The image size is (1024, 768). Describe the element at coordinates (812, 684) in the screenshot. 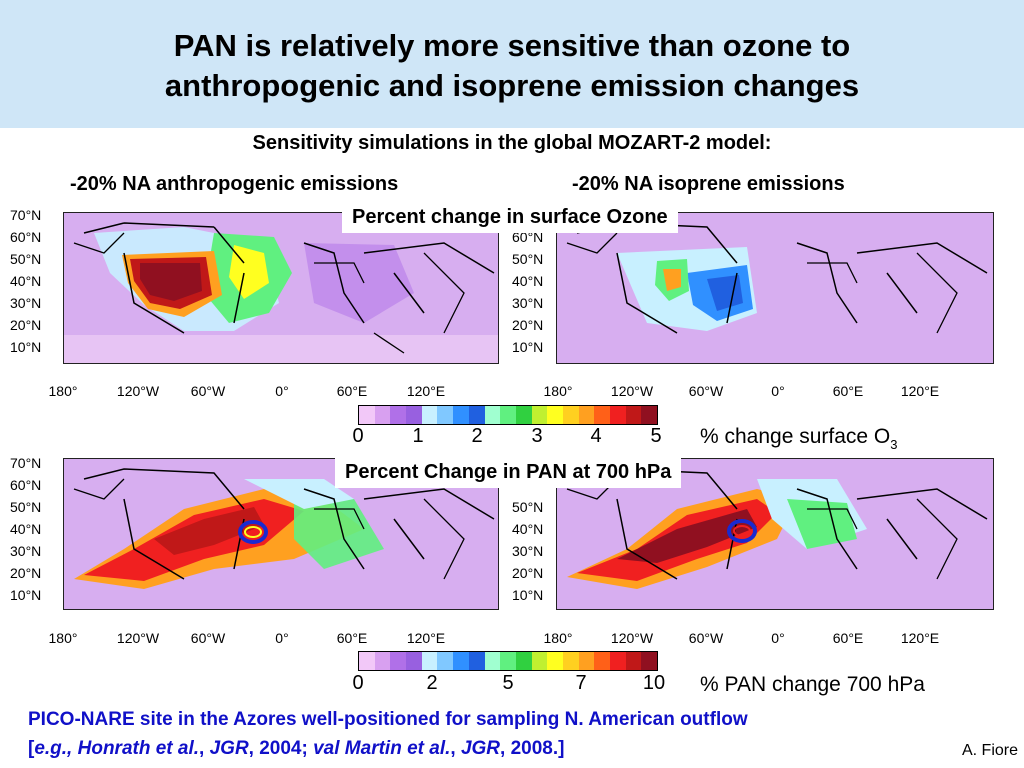

I see `pan-colorbar-unit: % PAN change 700 hPa` at that location.